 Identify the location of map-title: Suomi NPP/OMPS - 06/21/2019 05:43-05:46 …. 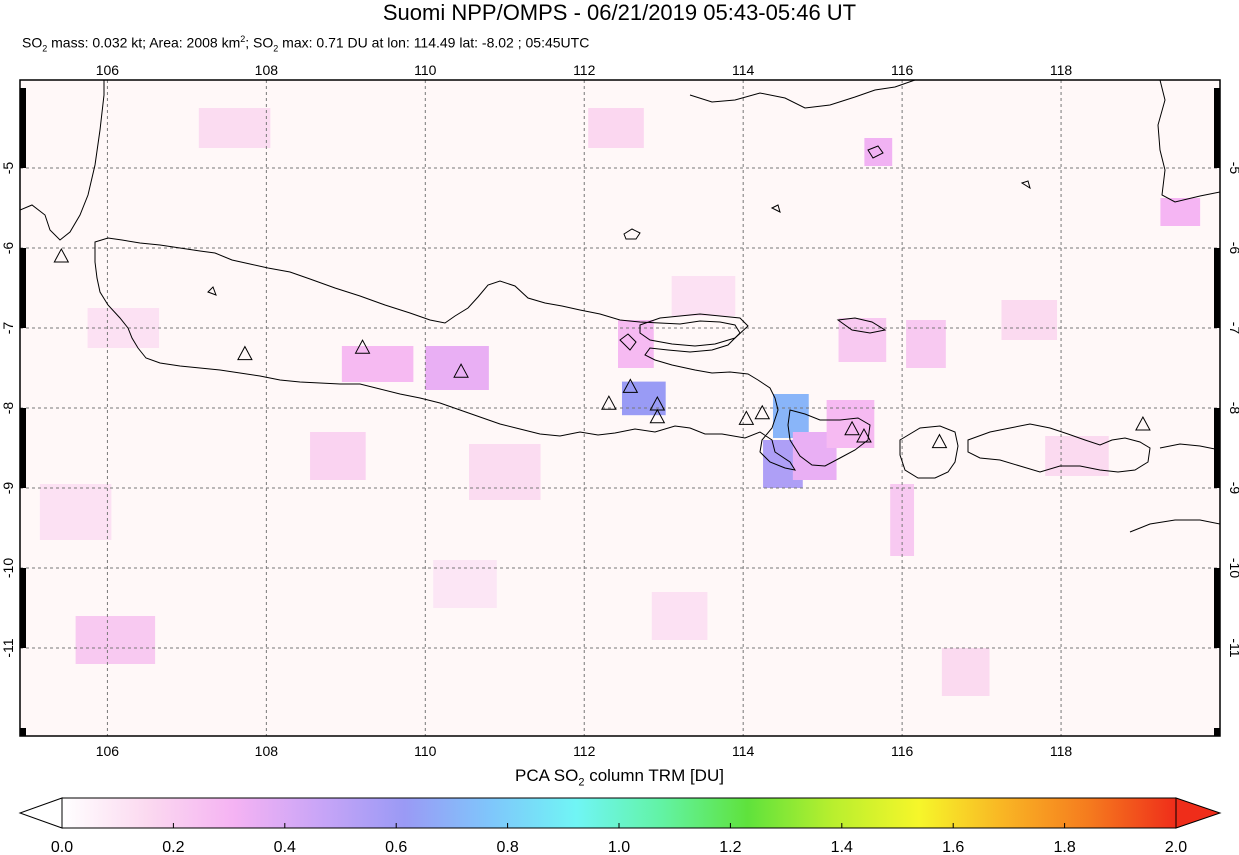
(619, 12).